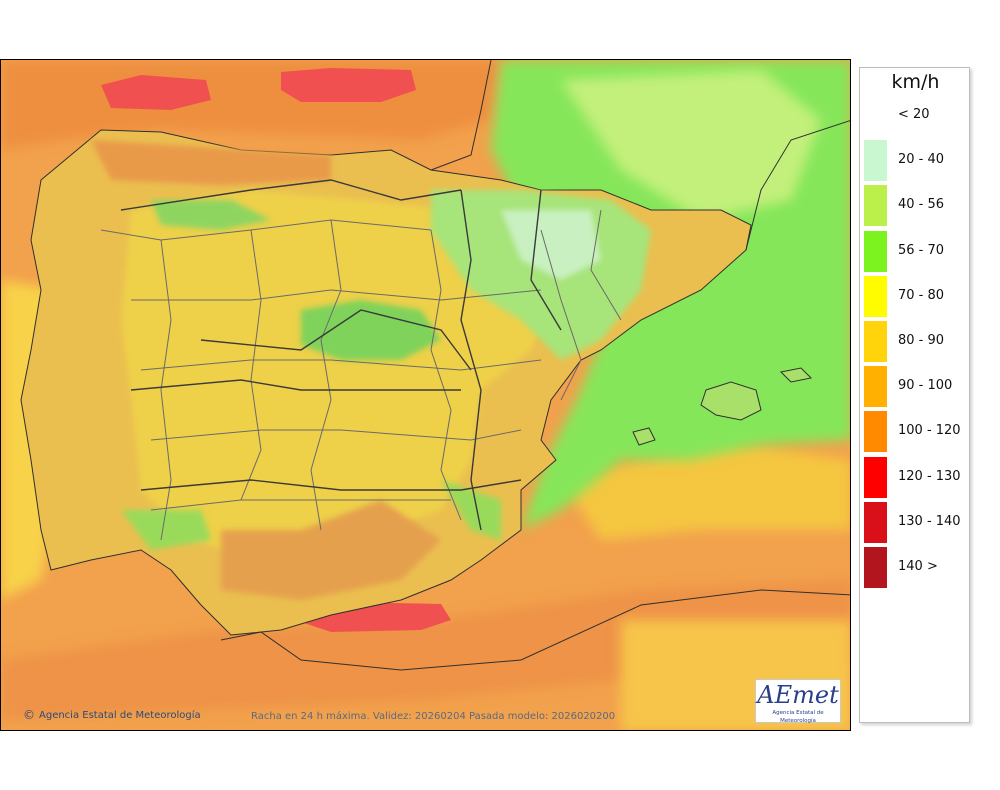 The image size is (1000, 790). Describe the element at coordinates (921, 205) in the screenshot. I see `legend-label: 40 - 56` at that location.